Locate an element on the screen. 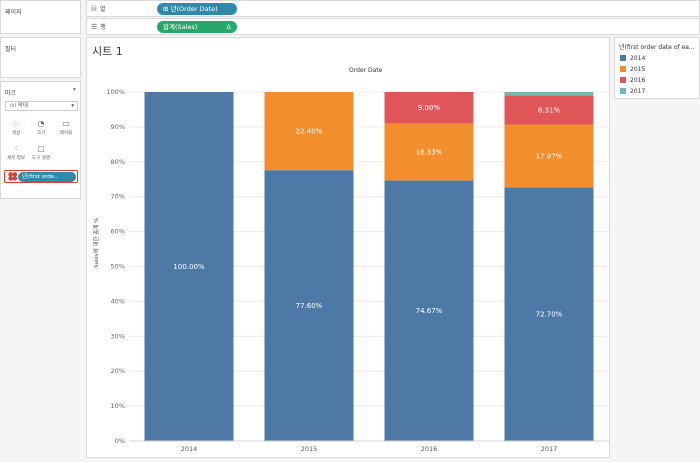 The image size is (700, 462). data-label: 77.60% is located at coordinates (309, 306).